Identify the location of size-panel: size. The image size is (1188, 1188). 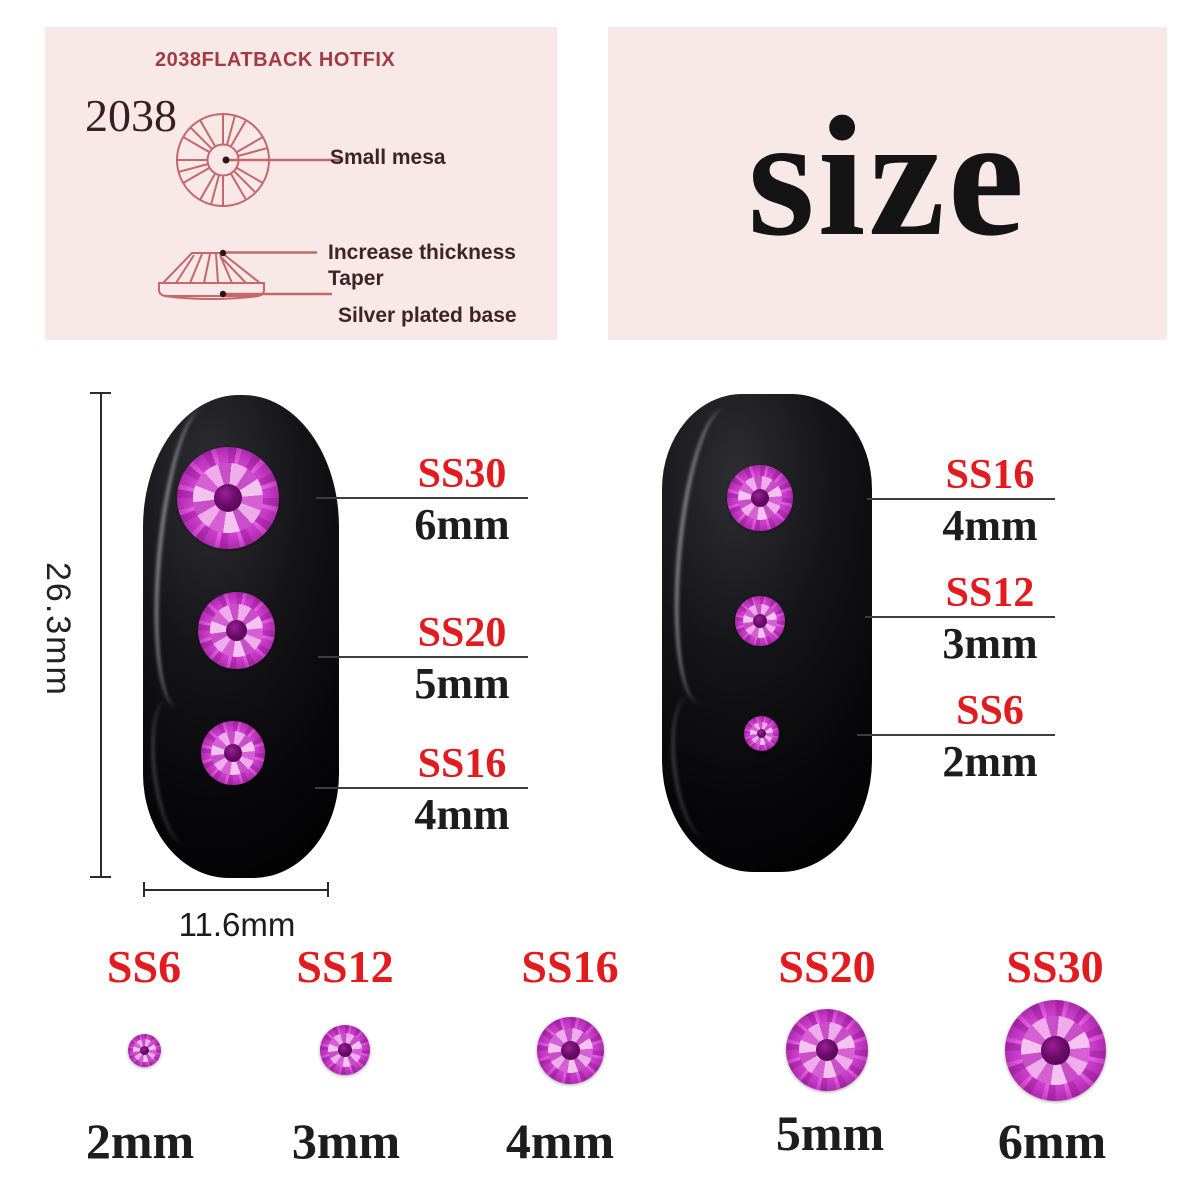
(887, 183).